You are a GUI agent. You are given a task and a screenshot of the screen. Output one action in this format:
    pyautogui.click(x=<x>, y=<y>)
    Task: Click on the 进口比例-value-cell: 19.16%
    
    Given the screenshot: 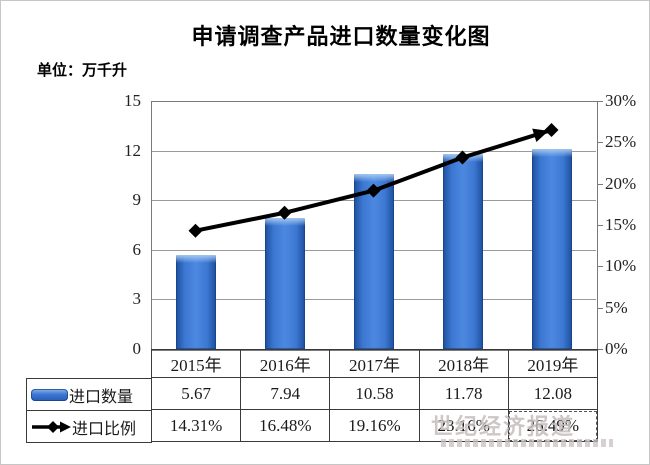 What is the action you would take?
    pyautogui.click(x=374, y=425)
    